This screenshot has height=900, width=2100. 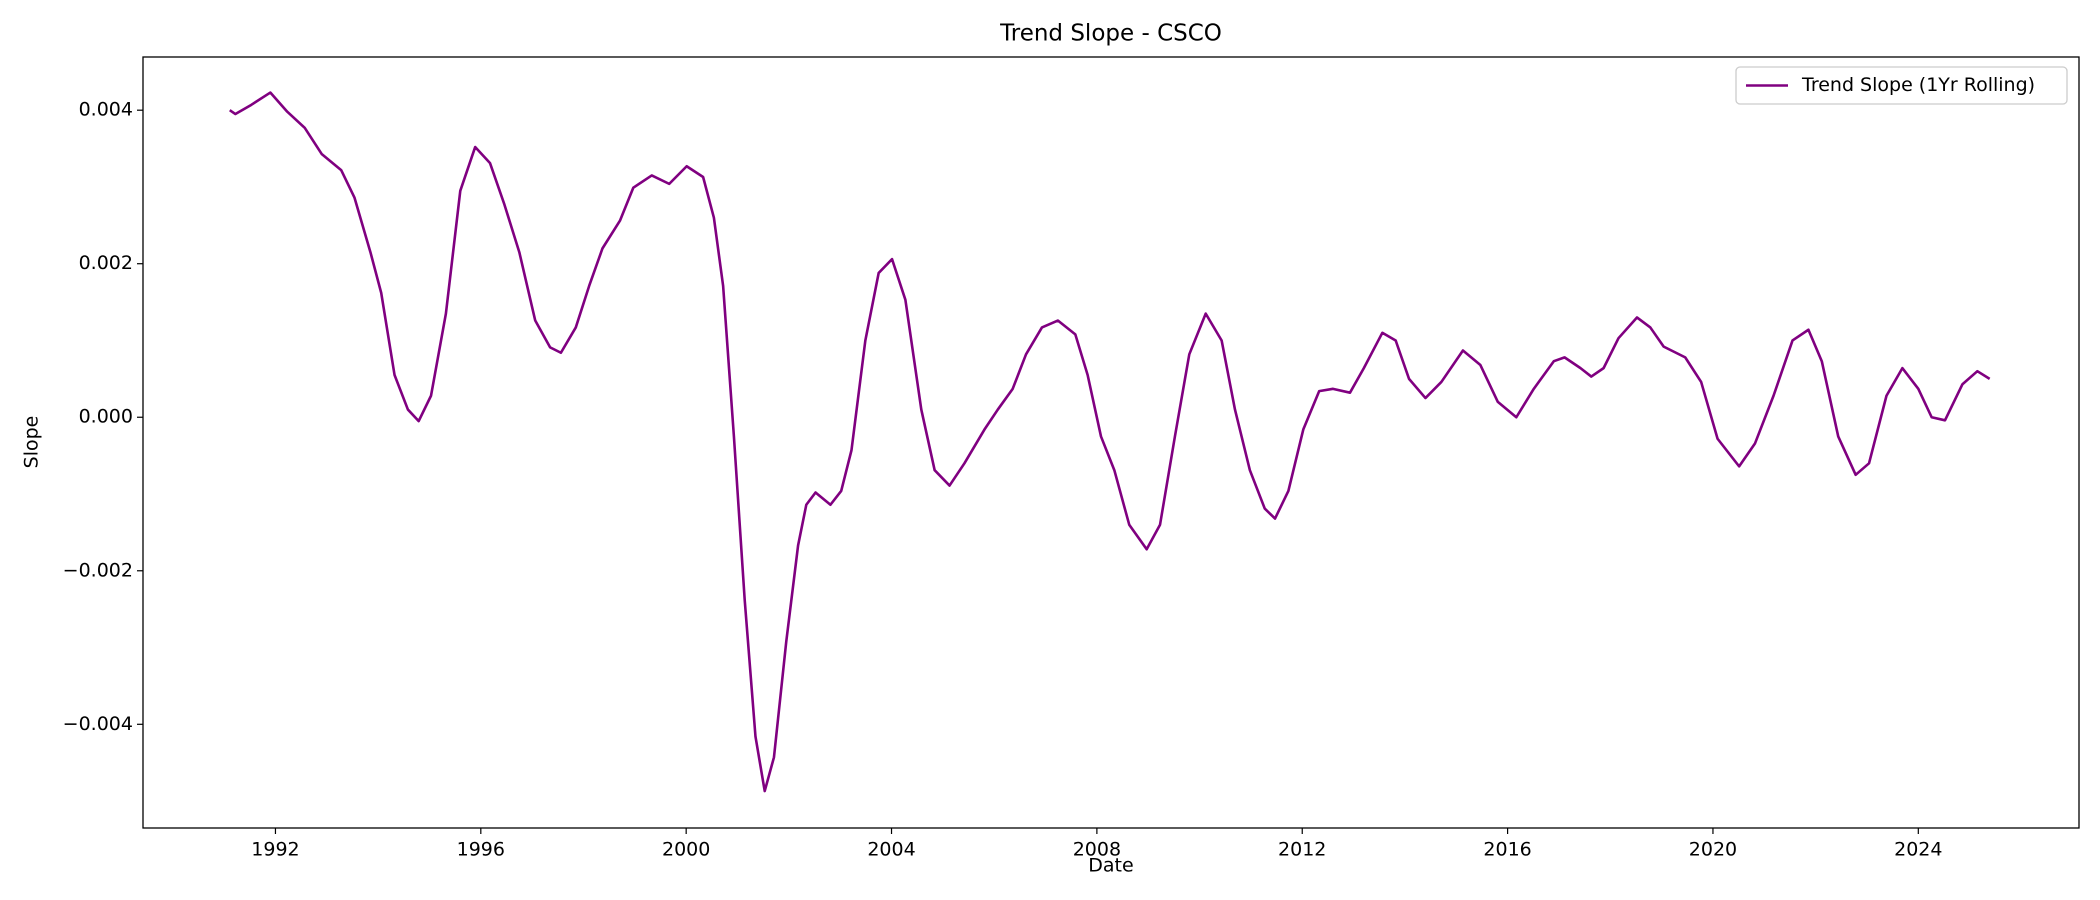 I want to click on x-axis-label: Date, so click(x=1110, y=866).